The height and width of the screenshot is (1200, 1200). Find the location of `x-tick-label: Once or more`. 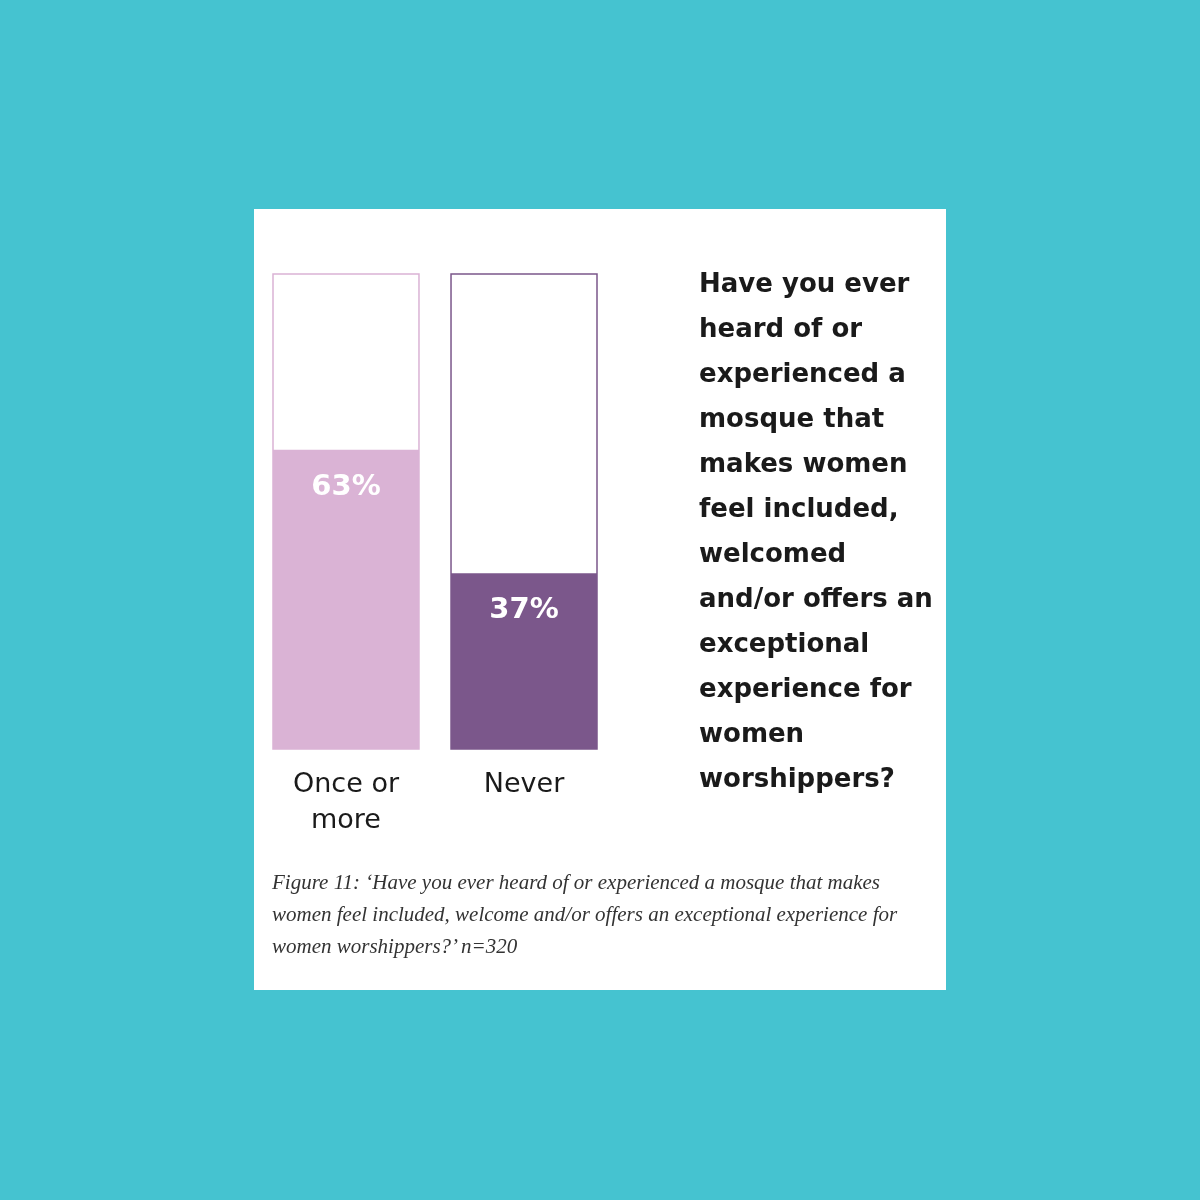

x-tick-label: Once or more is located at coordinates (346, 800).